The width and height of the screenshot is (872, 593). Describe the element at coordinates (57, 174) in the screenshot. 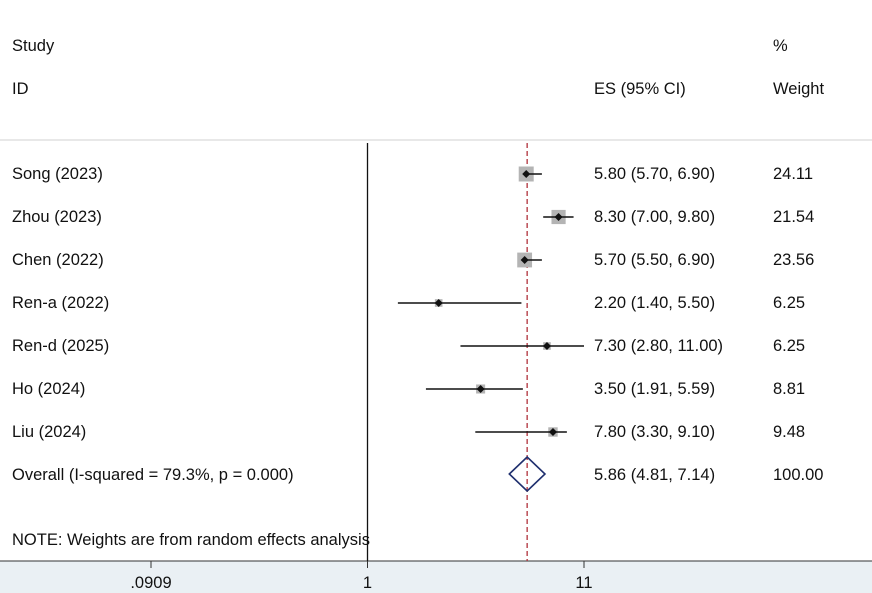

I see `study-label: Song (2023)` at that location.